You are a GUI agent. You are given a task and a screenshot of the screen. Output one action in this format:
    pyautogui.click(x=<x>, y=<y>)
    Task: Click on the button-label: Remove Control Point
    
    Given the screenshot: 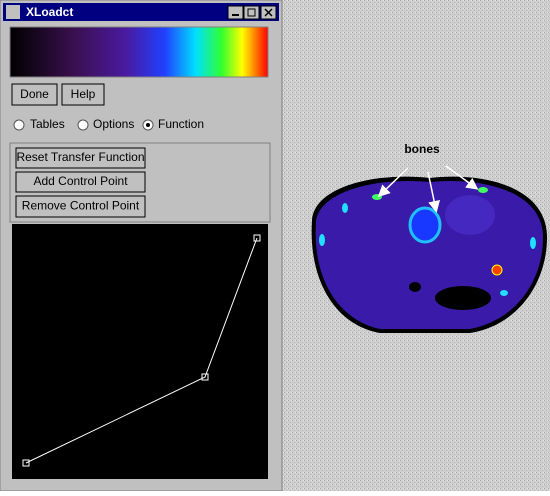 What is the action you would take?
    pyautogui.click(x=81, y=206)
    